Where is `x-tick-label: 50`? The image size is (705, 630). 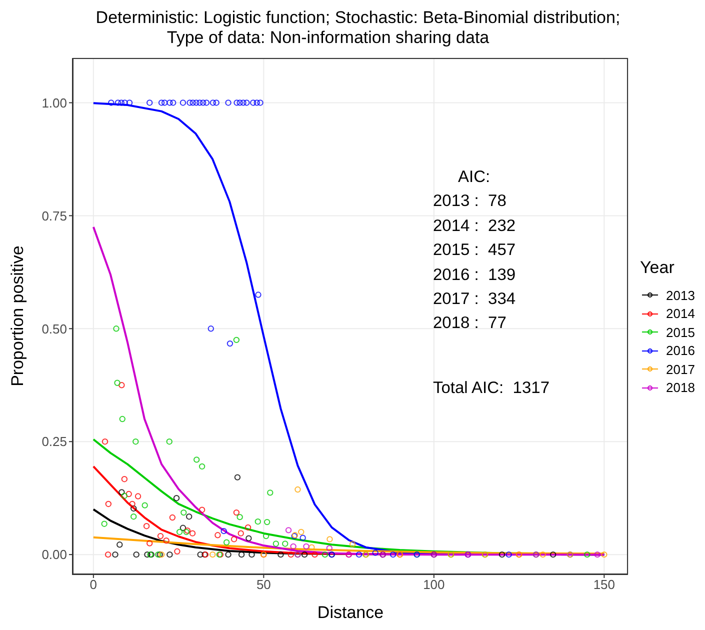 x-tick-label: 50 is located at coordinates (263, 584).